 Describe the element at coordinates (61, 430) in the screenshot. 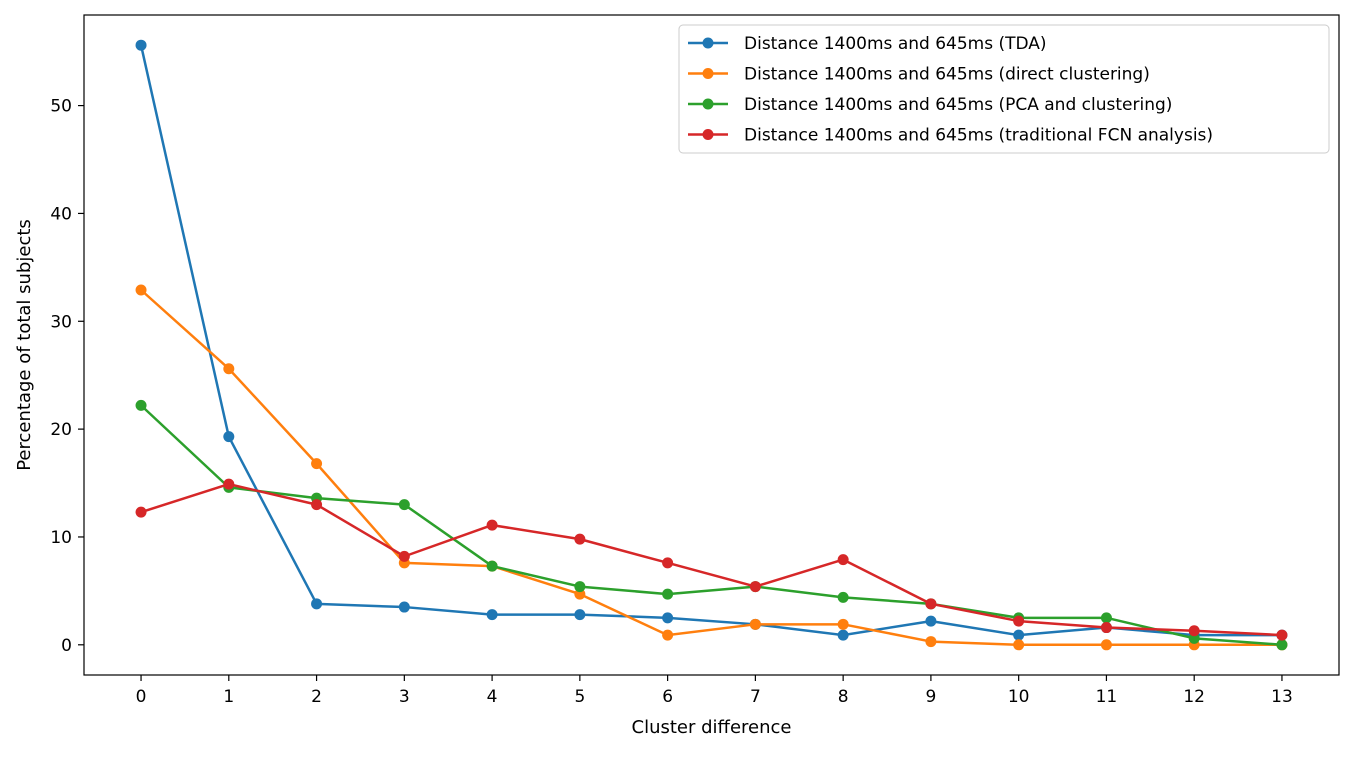

I see `y-tick-label: 20` at that location.